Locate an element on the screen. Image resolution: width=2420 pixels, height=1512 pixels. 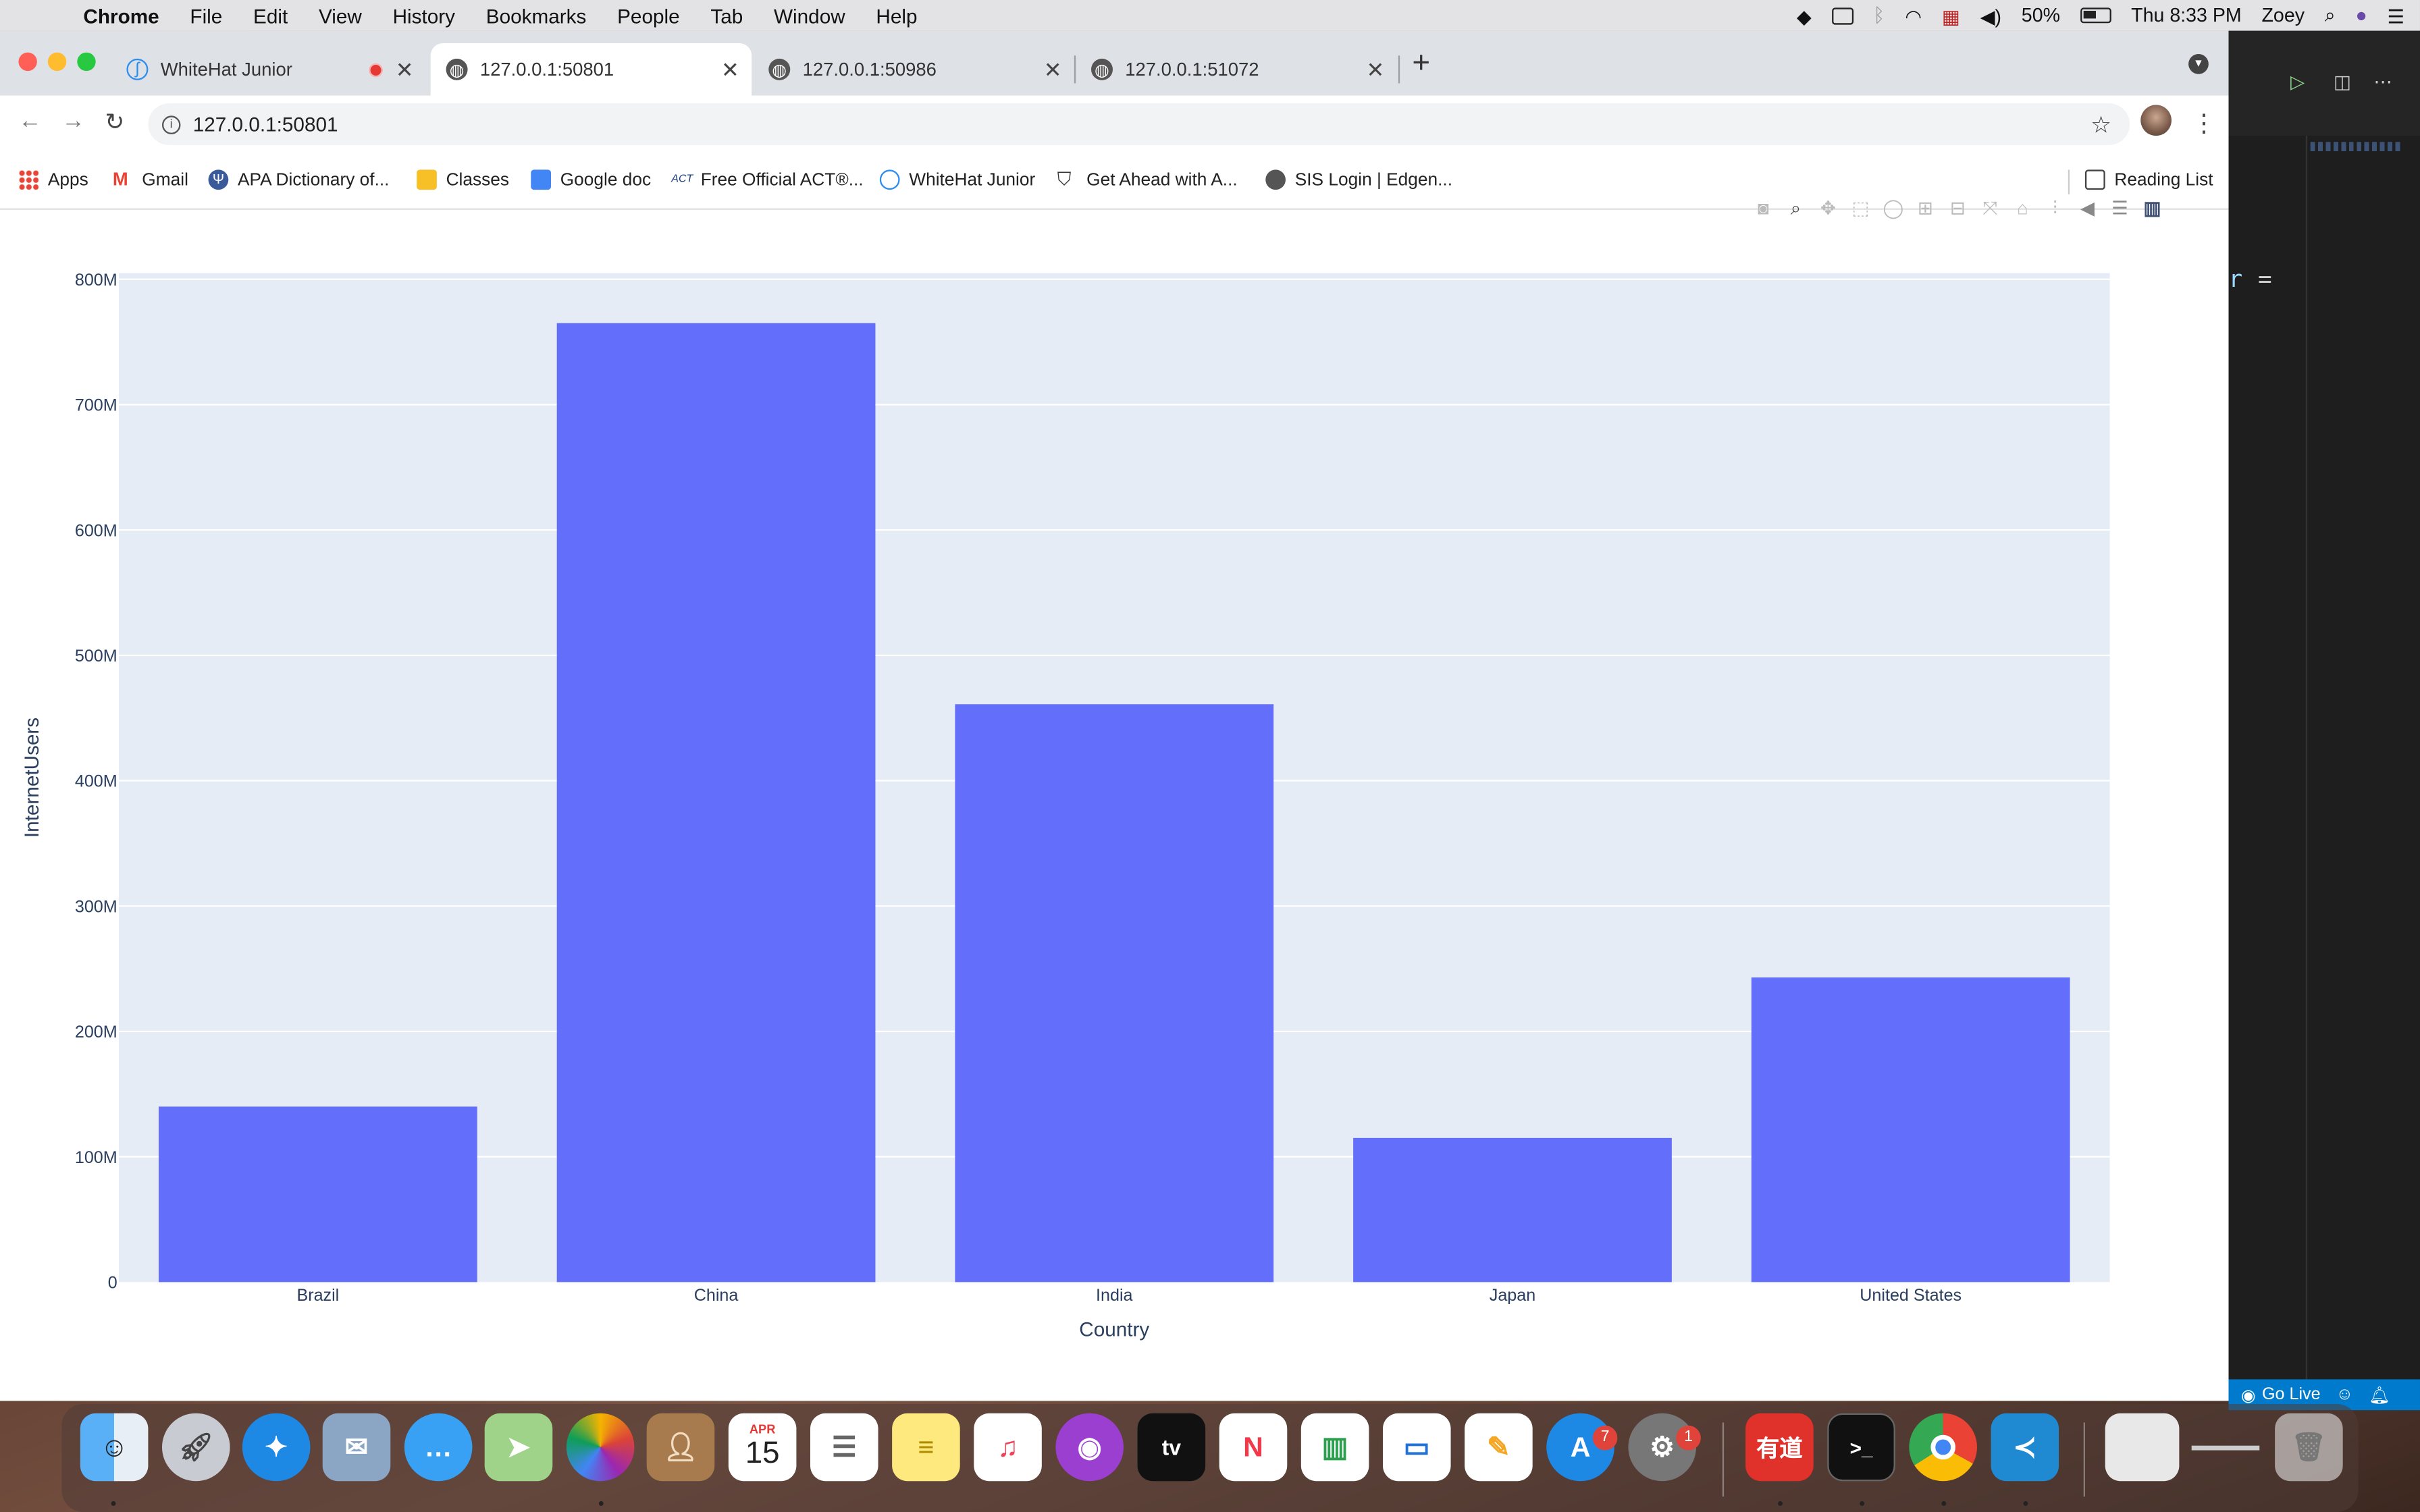
split-editor-icon: ◫ is located at coordinates (2342, 82).